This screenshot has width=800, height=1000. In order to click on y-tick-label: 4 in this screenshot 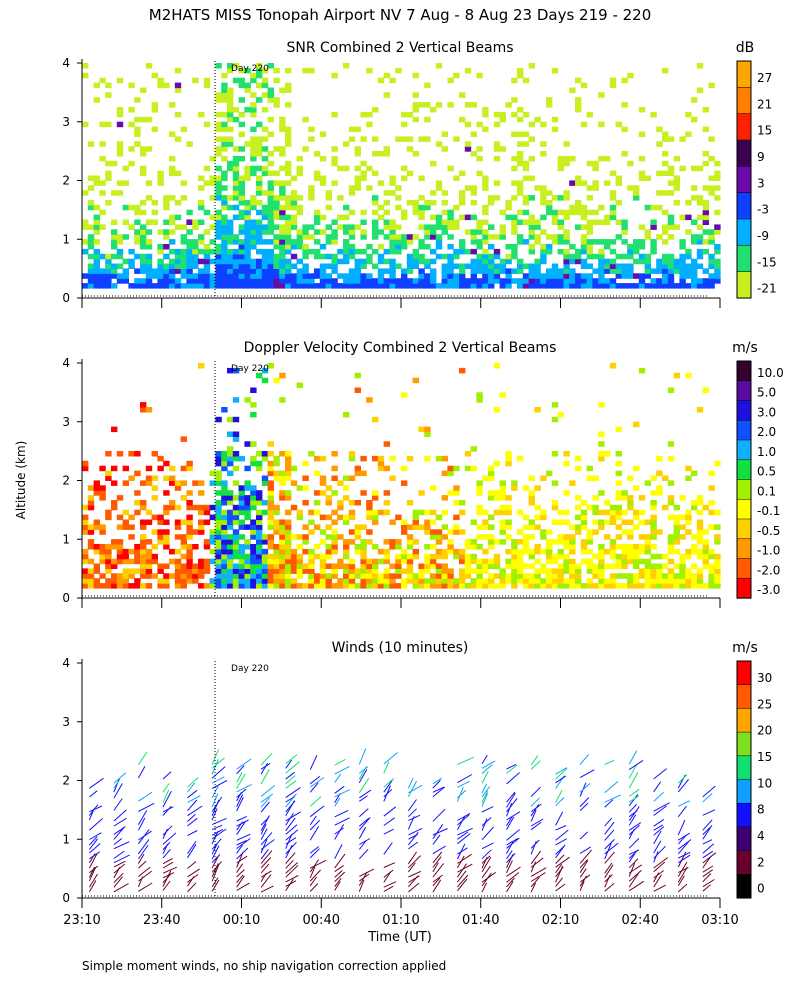, I will do `click(66, 63)`.